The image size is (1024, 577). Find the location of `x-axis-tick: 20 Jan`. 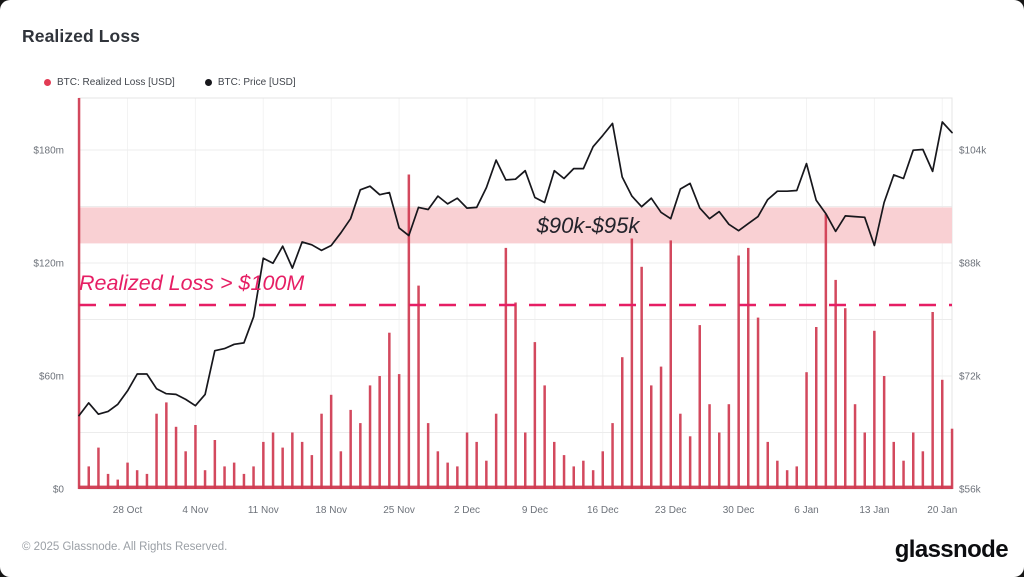

x-axis-tick: 20 Jan is located at coordinates (942, 510).